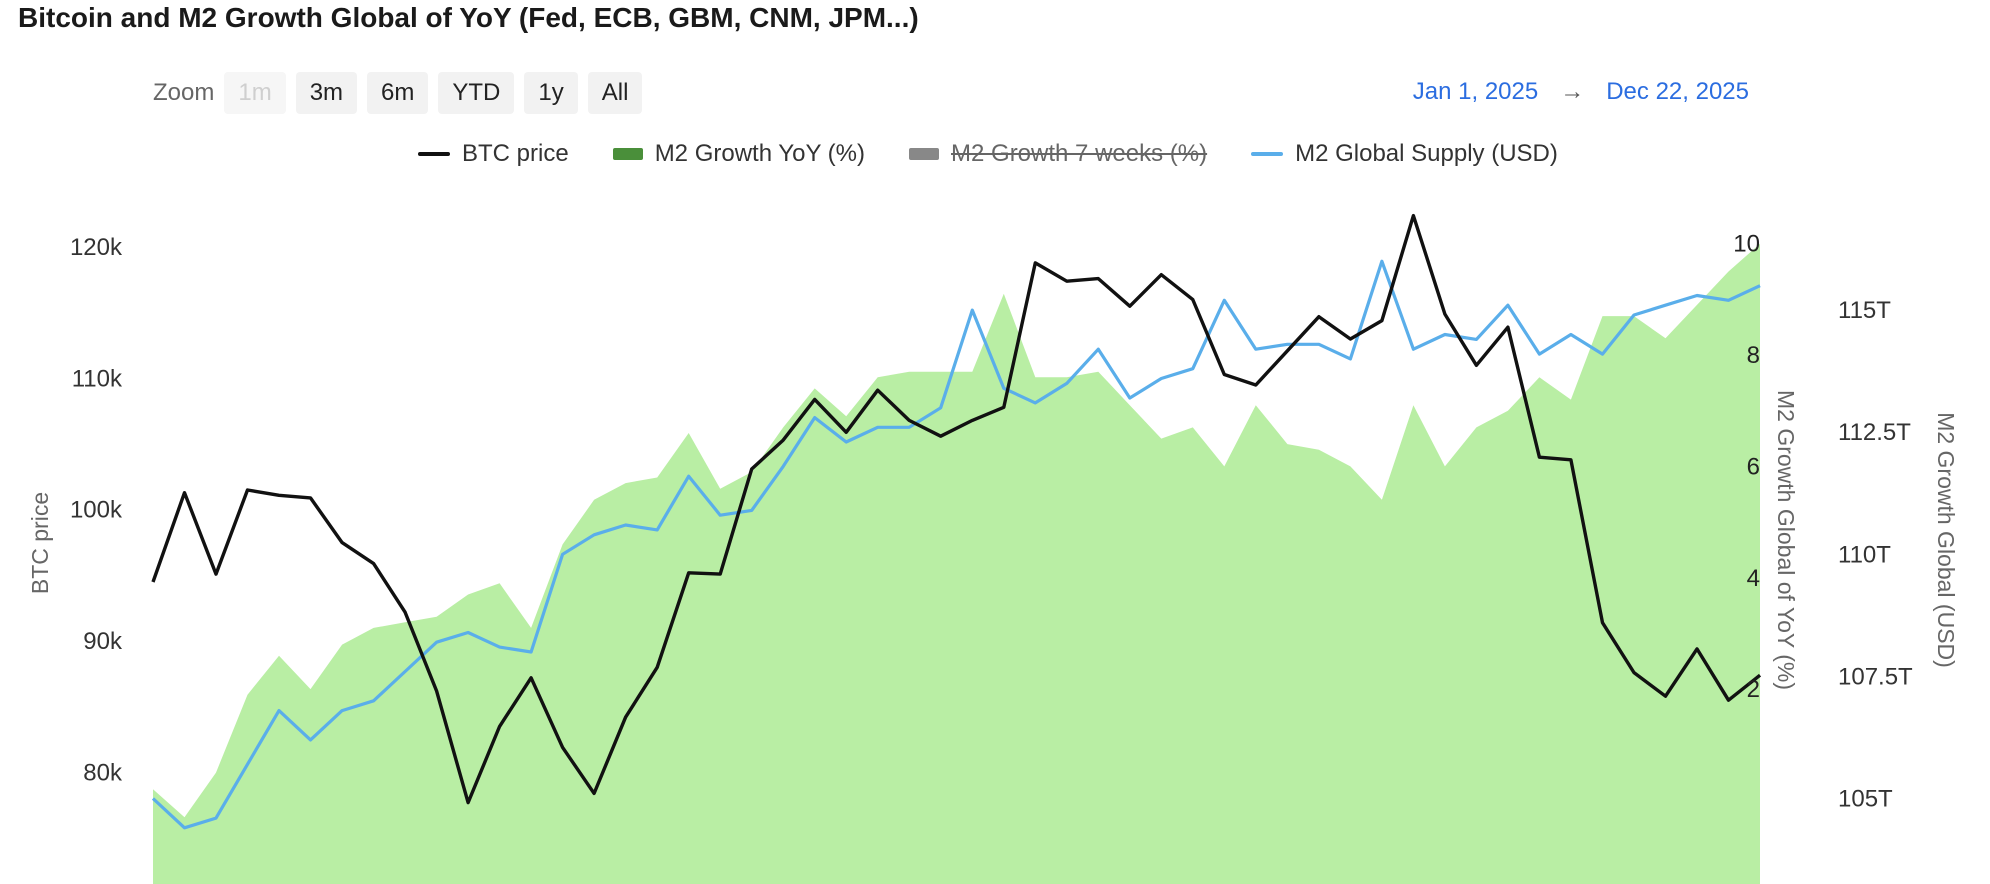  What do you see at coordinates (434, 154) in the screenshot?
I see `legend-swatch-btc` at bounding box center [434, 154].